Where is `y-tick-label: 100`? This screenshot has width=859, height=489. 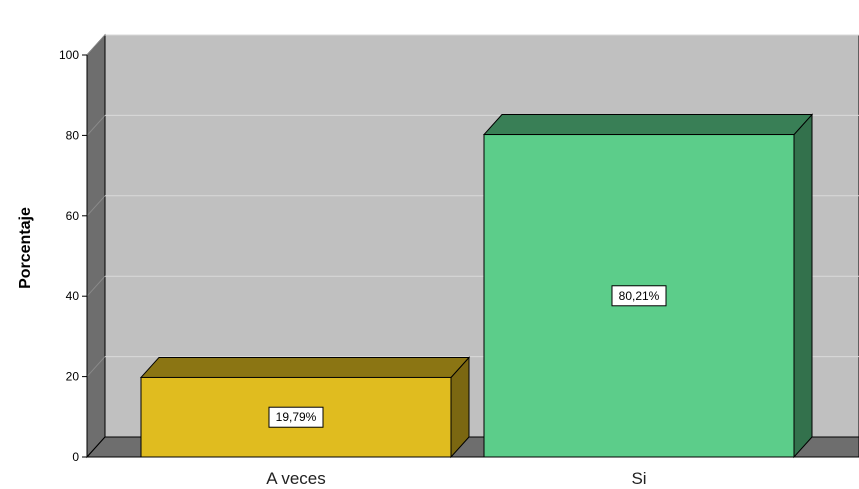
y-tick-label: 100 is located at coordinates (69, 55).